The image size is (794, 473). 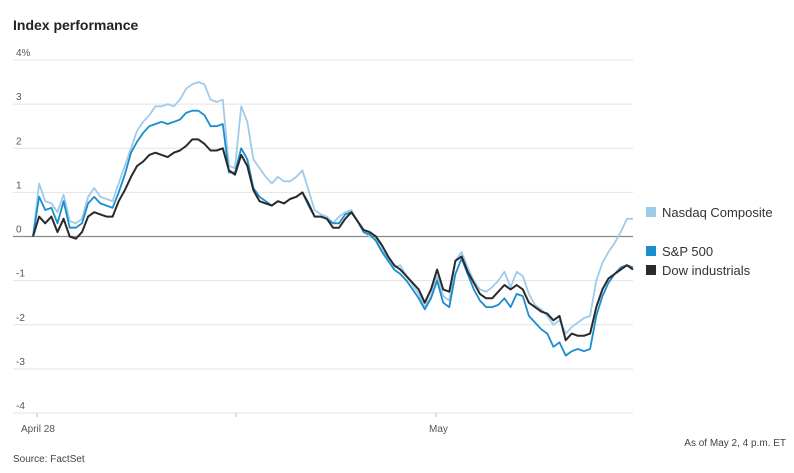 What do you see at coordinates (49, 459) in the screenshot?
I see `source-note: Source: FactSet` at bounding box center [49, 459].